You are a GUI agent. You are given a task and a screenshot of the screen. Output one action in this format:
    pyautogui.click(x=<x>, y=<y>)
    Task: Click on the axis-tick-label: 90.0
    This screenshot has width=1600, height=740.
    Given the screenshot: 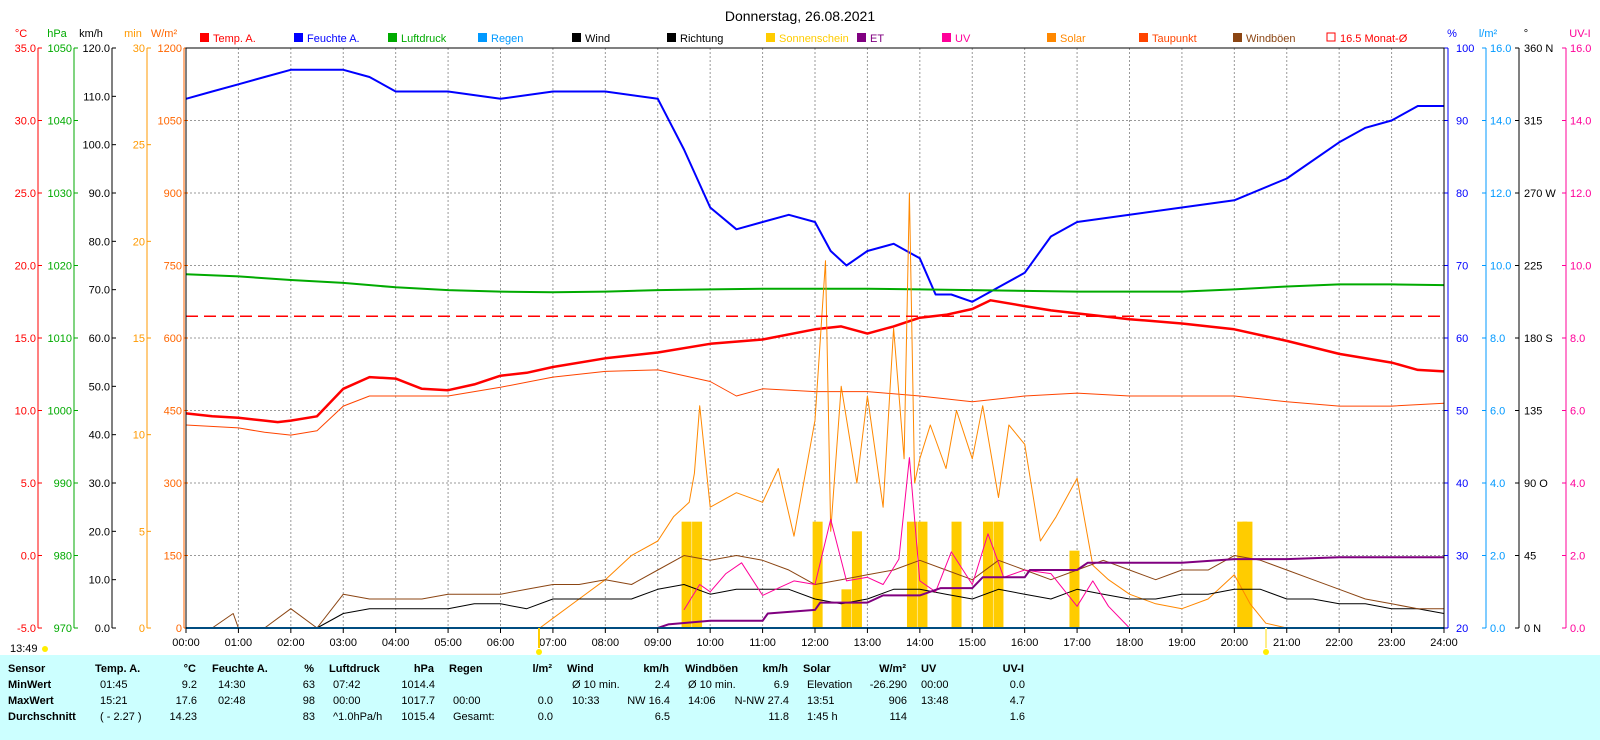 What is the action you would take?
    pyautogui.click(x=99, y=194)
    